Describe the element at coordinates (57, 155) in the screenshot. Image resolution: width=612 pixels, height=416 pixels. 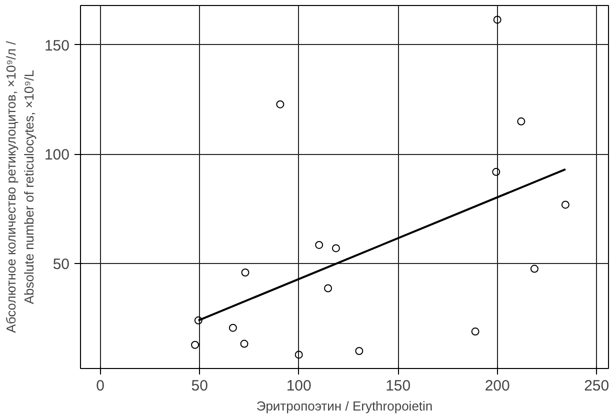
I see `y-tick-label: 100` at that location.